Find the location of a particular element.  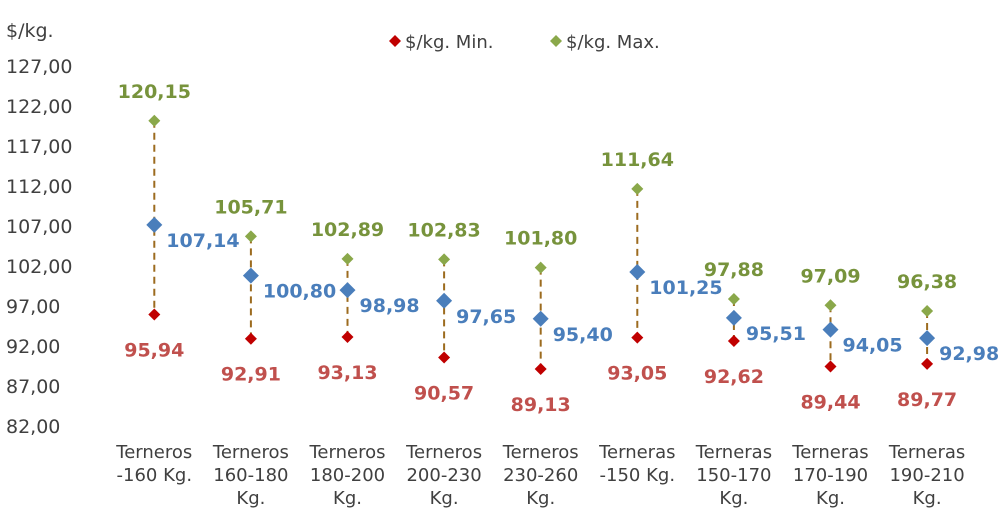

avg-label: 95,40 is located at coordinates (583, 335).